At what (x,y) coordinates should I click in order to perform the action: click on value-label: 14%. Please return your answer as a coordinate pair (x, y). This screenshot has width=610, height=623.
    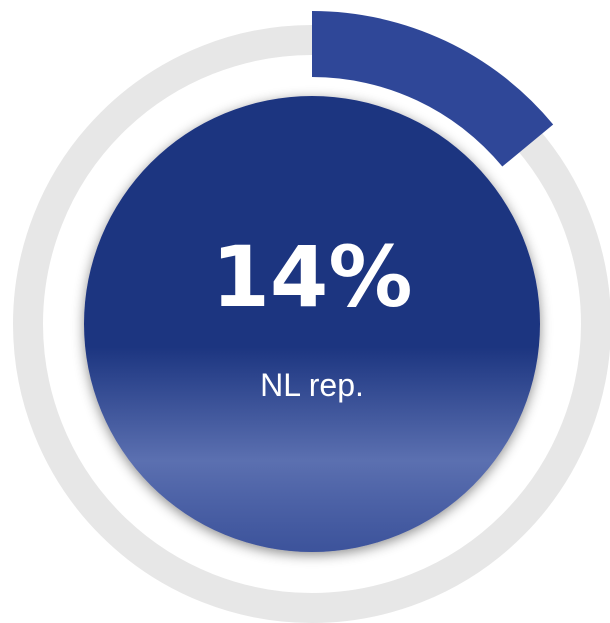
    Looking at the image, I should click on (311, 277).